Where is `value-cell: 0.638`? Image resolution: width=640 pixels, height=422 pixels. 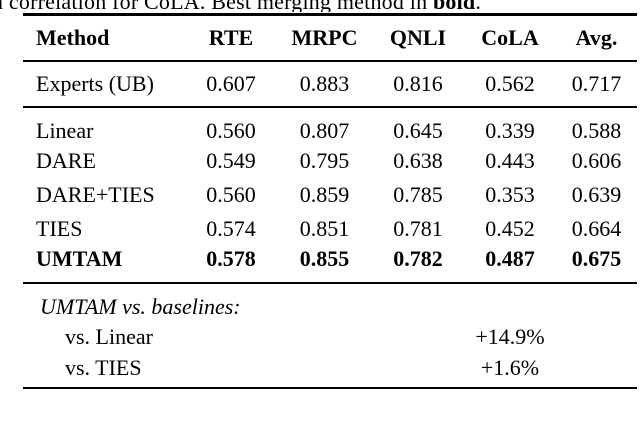
value-cell: 0.638 is located at coordinates (418, 160).